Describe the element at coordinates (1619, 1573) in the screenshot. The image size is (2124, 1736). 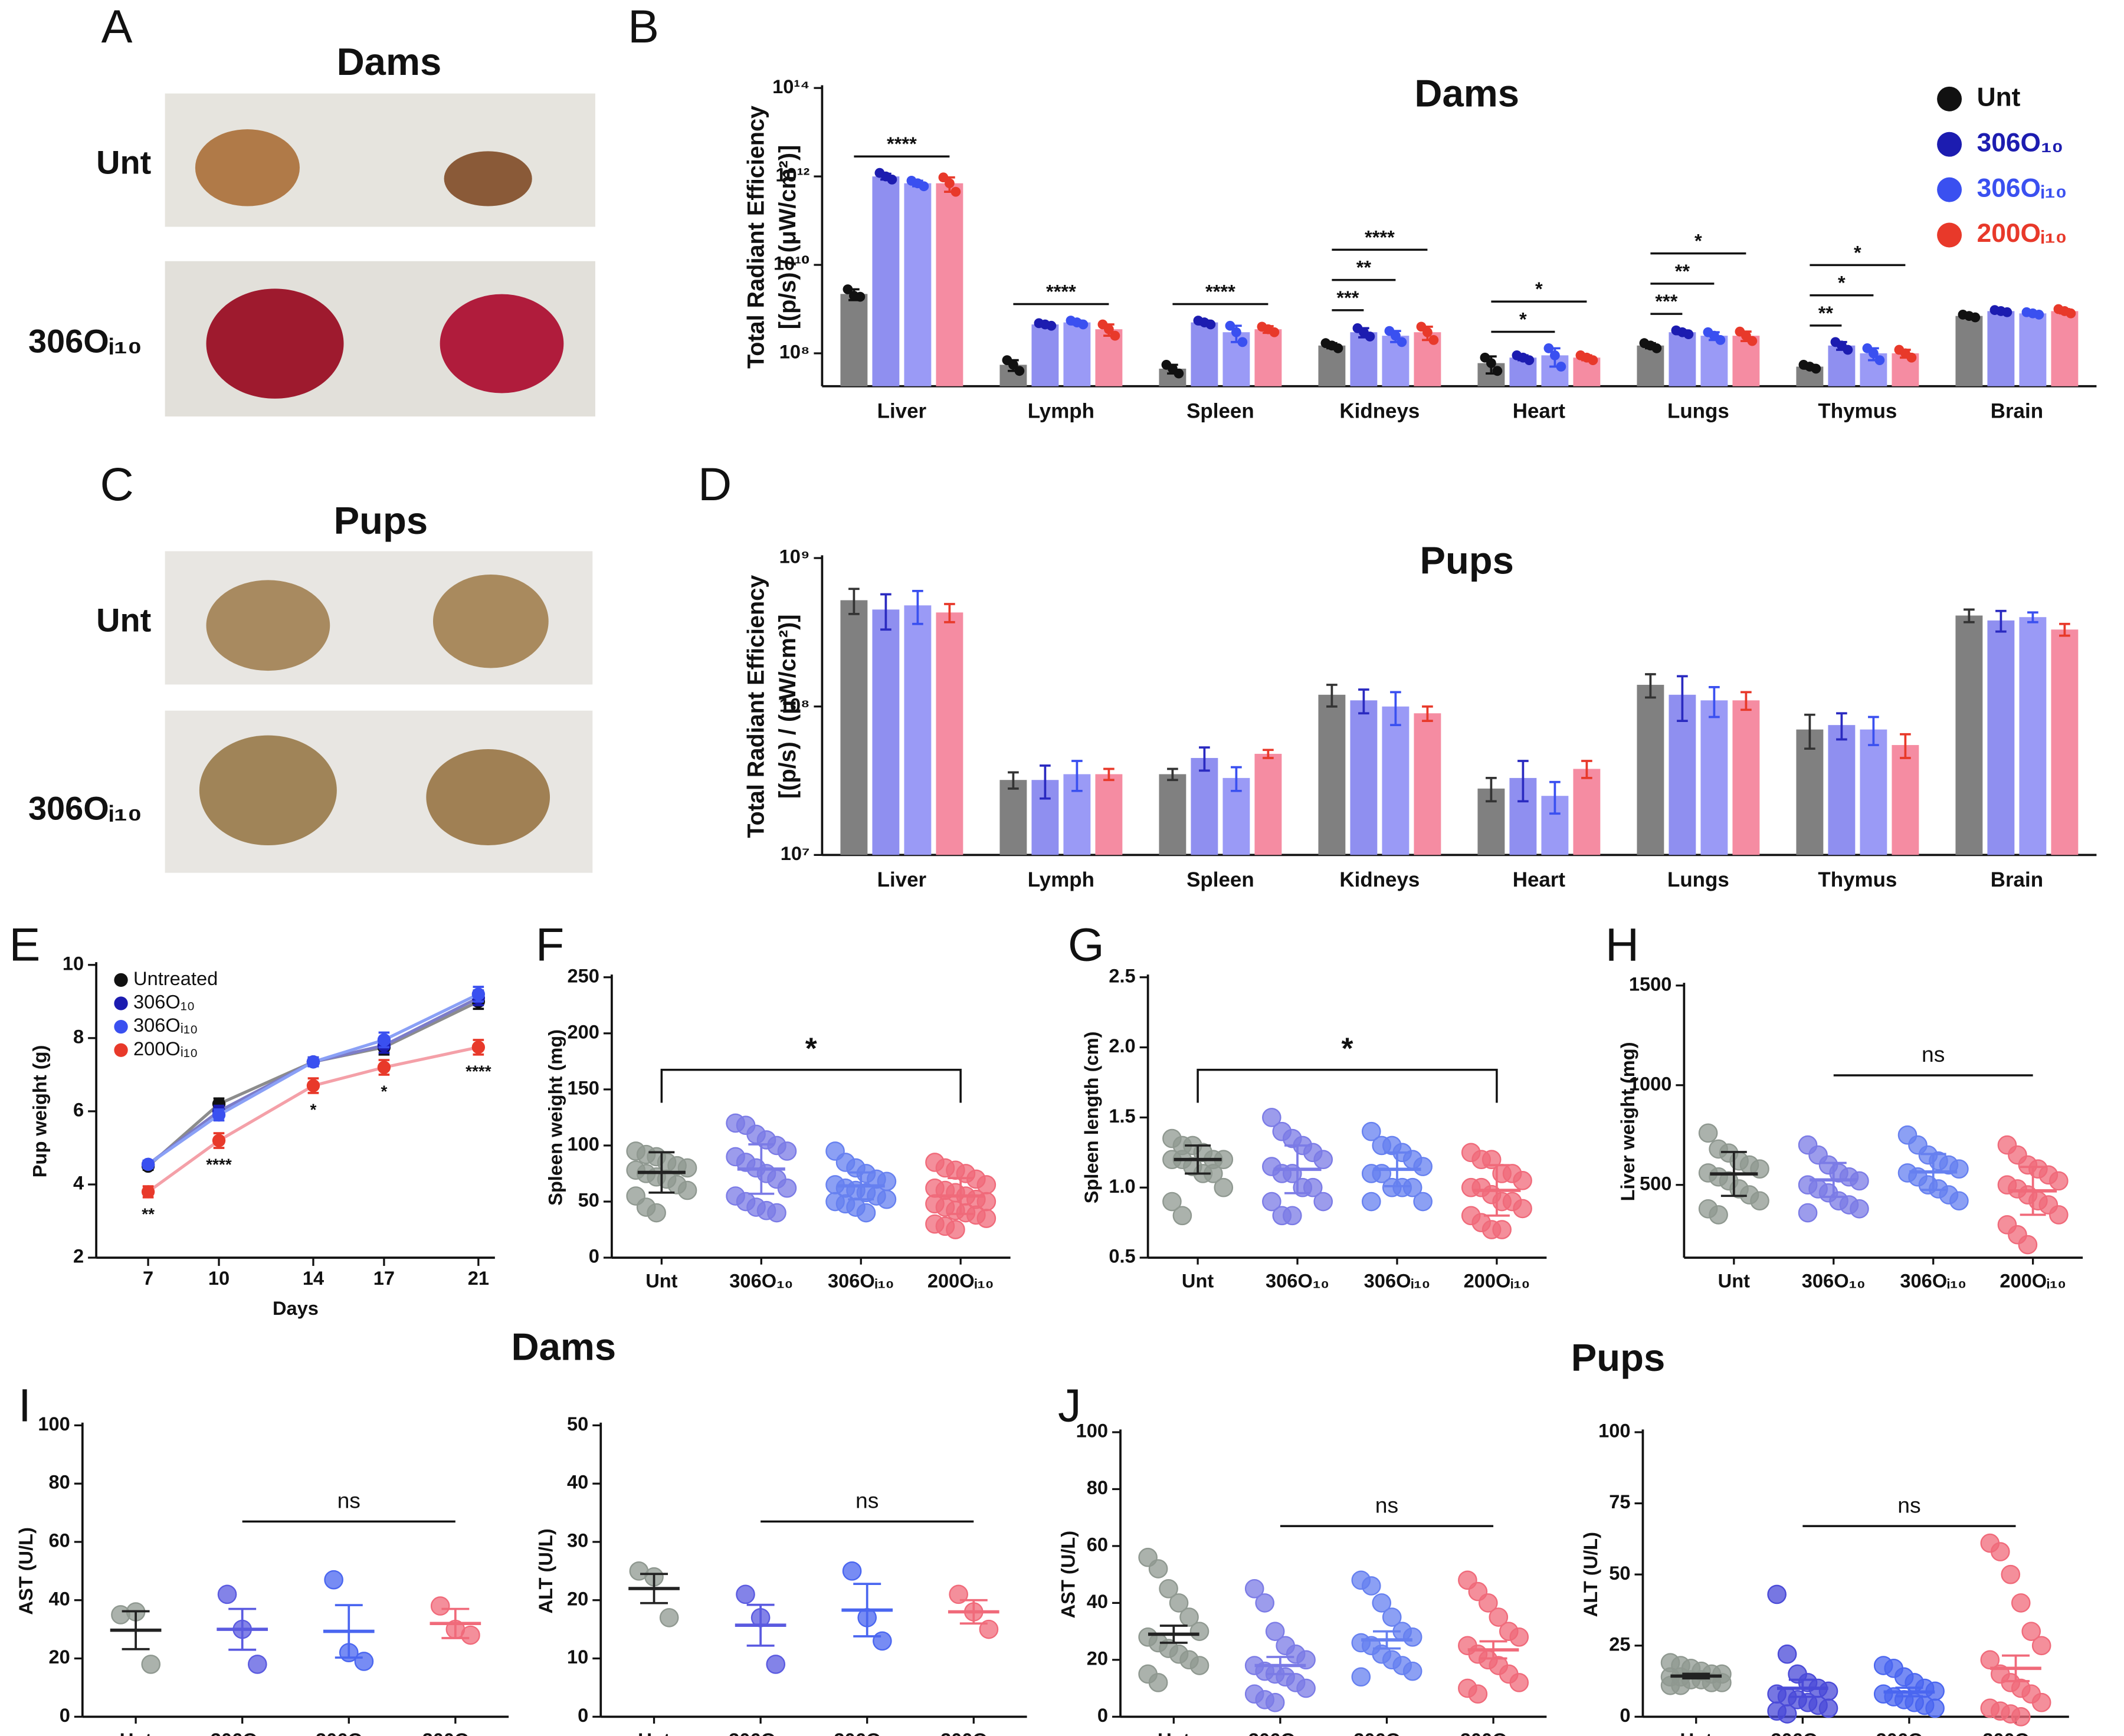
I see `y-tick-label: 50` at that location.